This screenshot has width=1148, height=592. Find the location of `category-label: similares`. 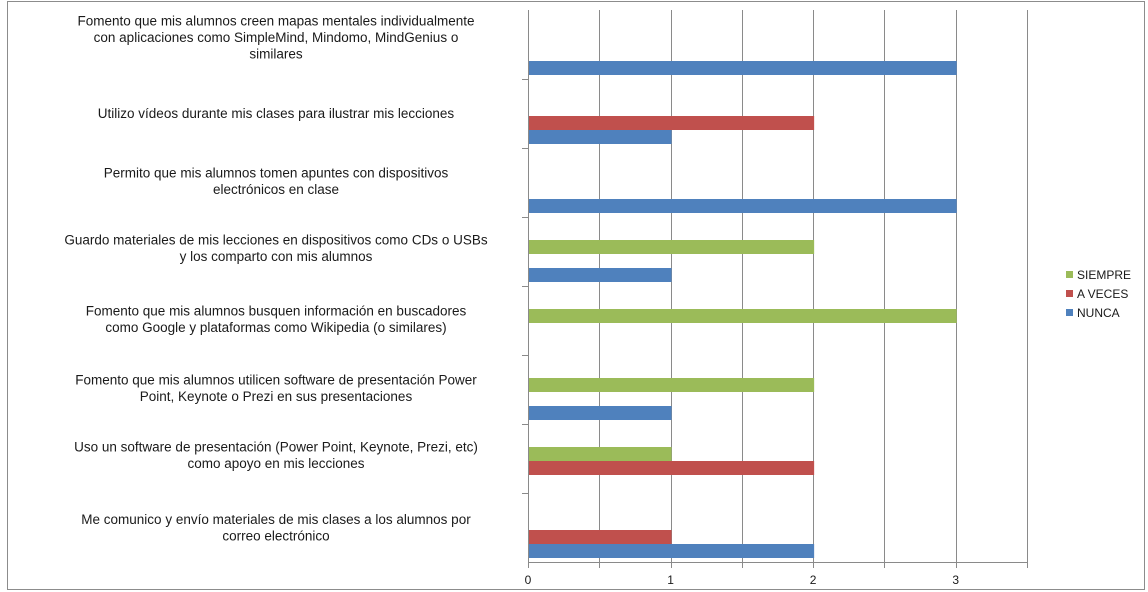

category-label: similares is located at coordinates (276, 54).